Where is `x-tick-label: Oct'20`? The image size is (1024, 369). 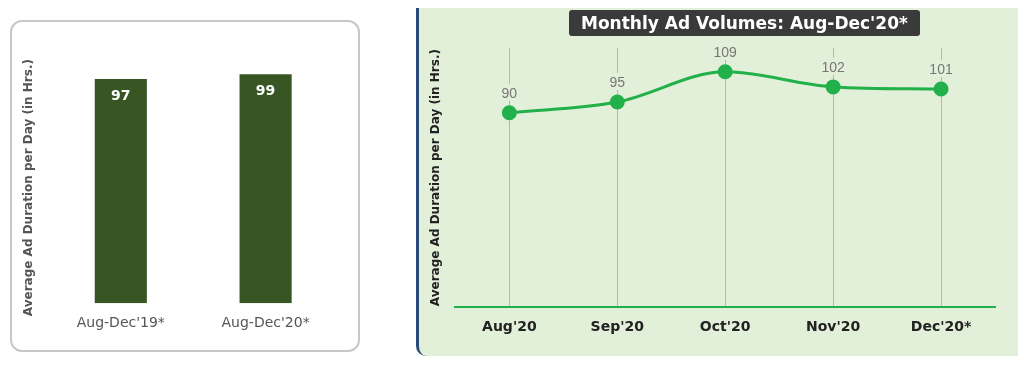
x-tick-label: Oct'20 is located at coordinates (725, 326).